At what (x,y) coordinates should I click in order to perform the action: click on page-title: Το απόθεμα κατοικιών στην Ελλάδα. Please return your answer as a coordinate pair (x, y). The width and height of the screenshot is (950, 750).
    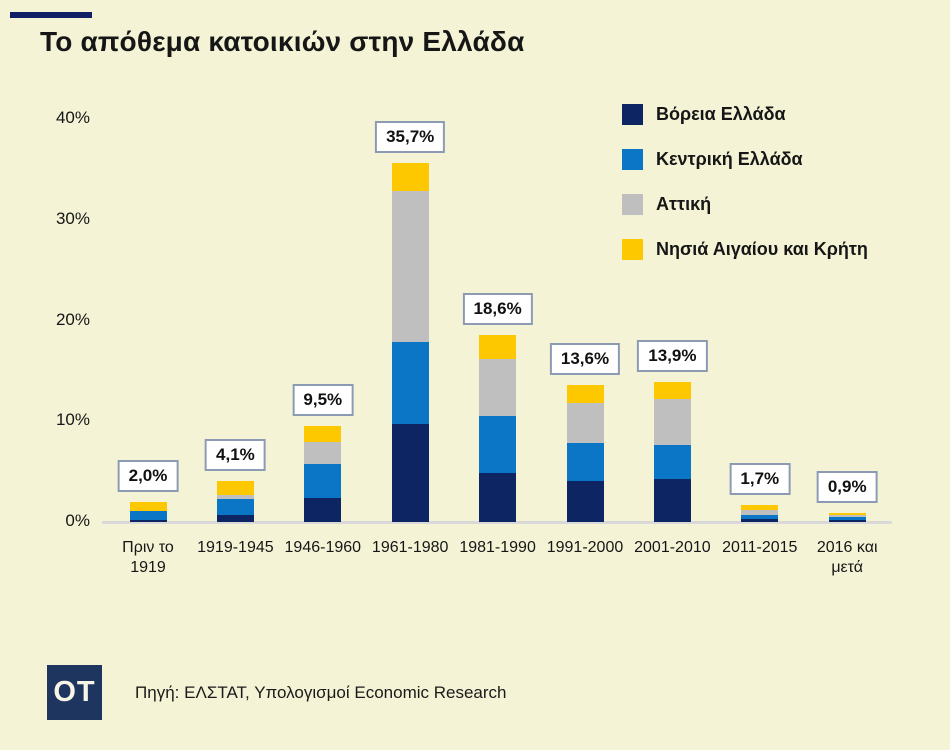
    Looking at the image, I should click on (282, 41).